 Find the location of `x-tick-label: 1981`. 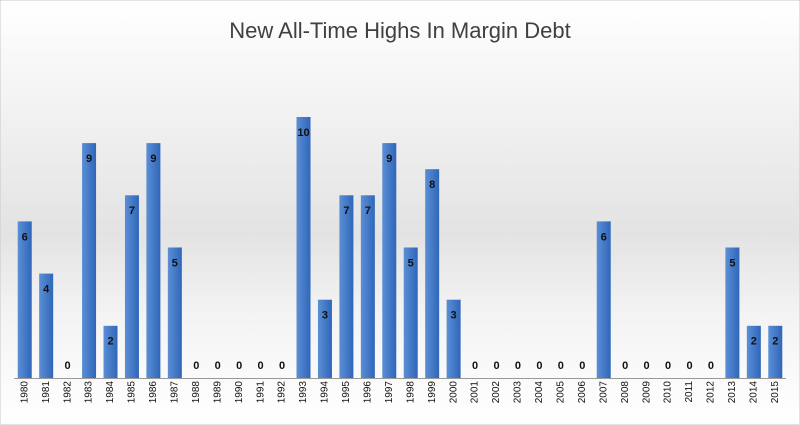

x-tick-label: 1981 is located at coordinates (46, 392).